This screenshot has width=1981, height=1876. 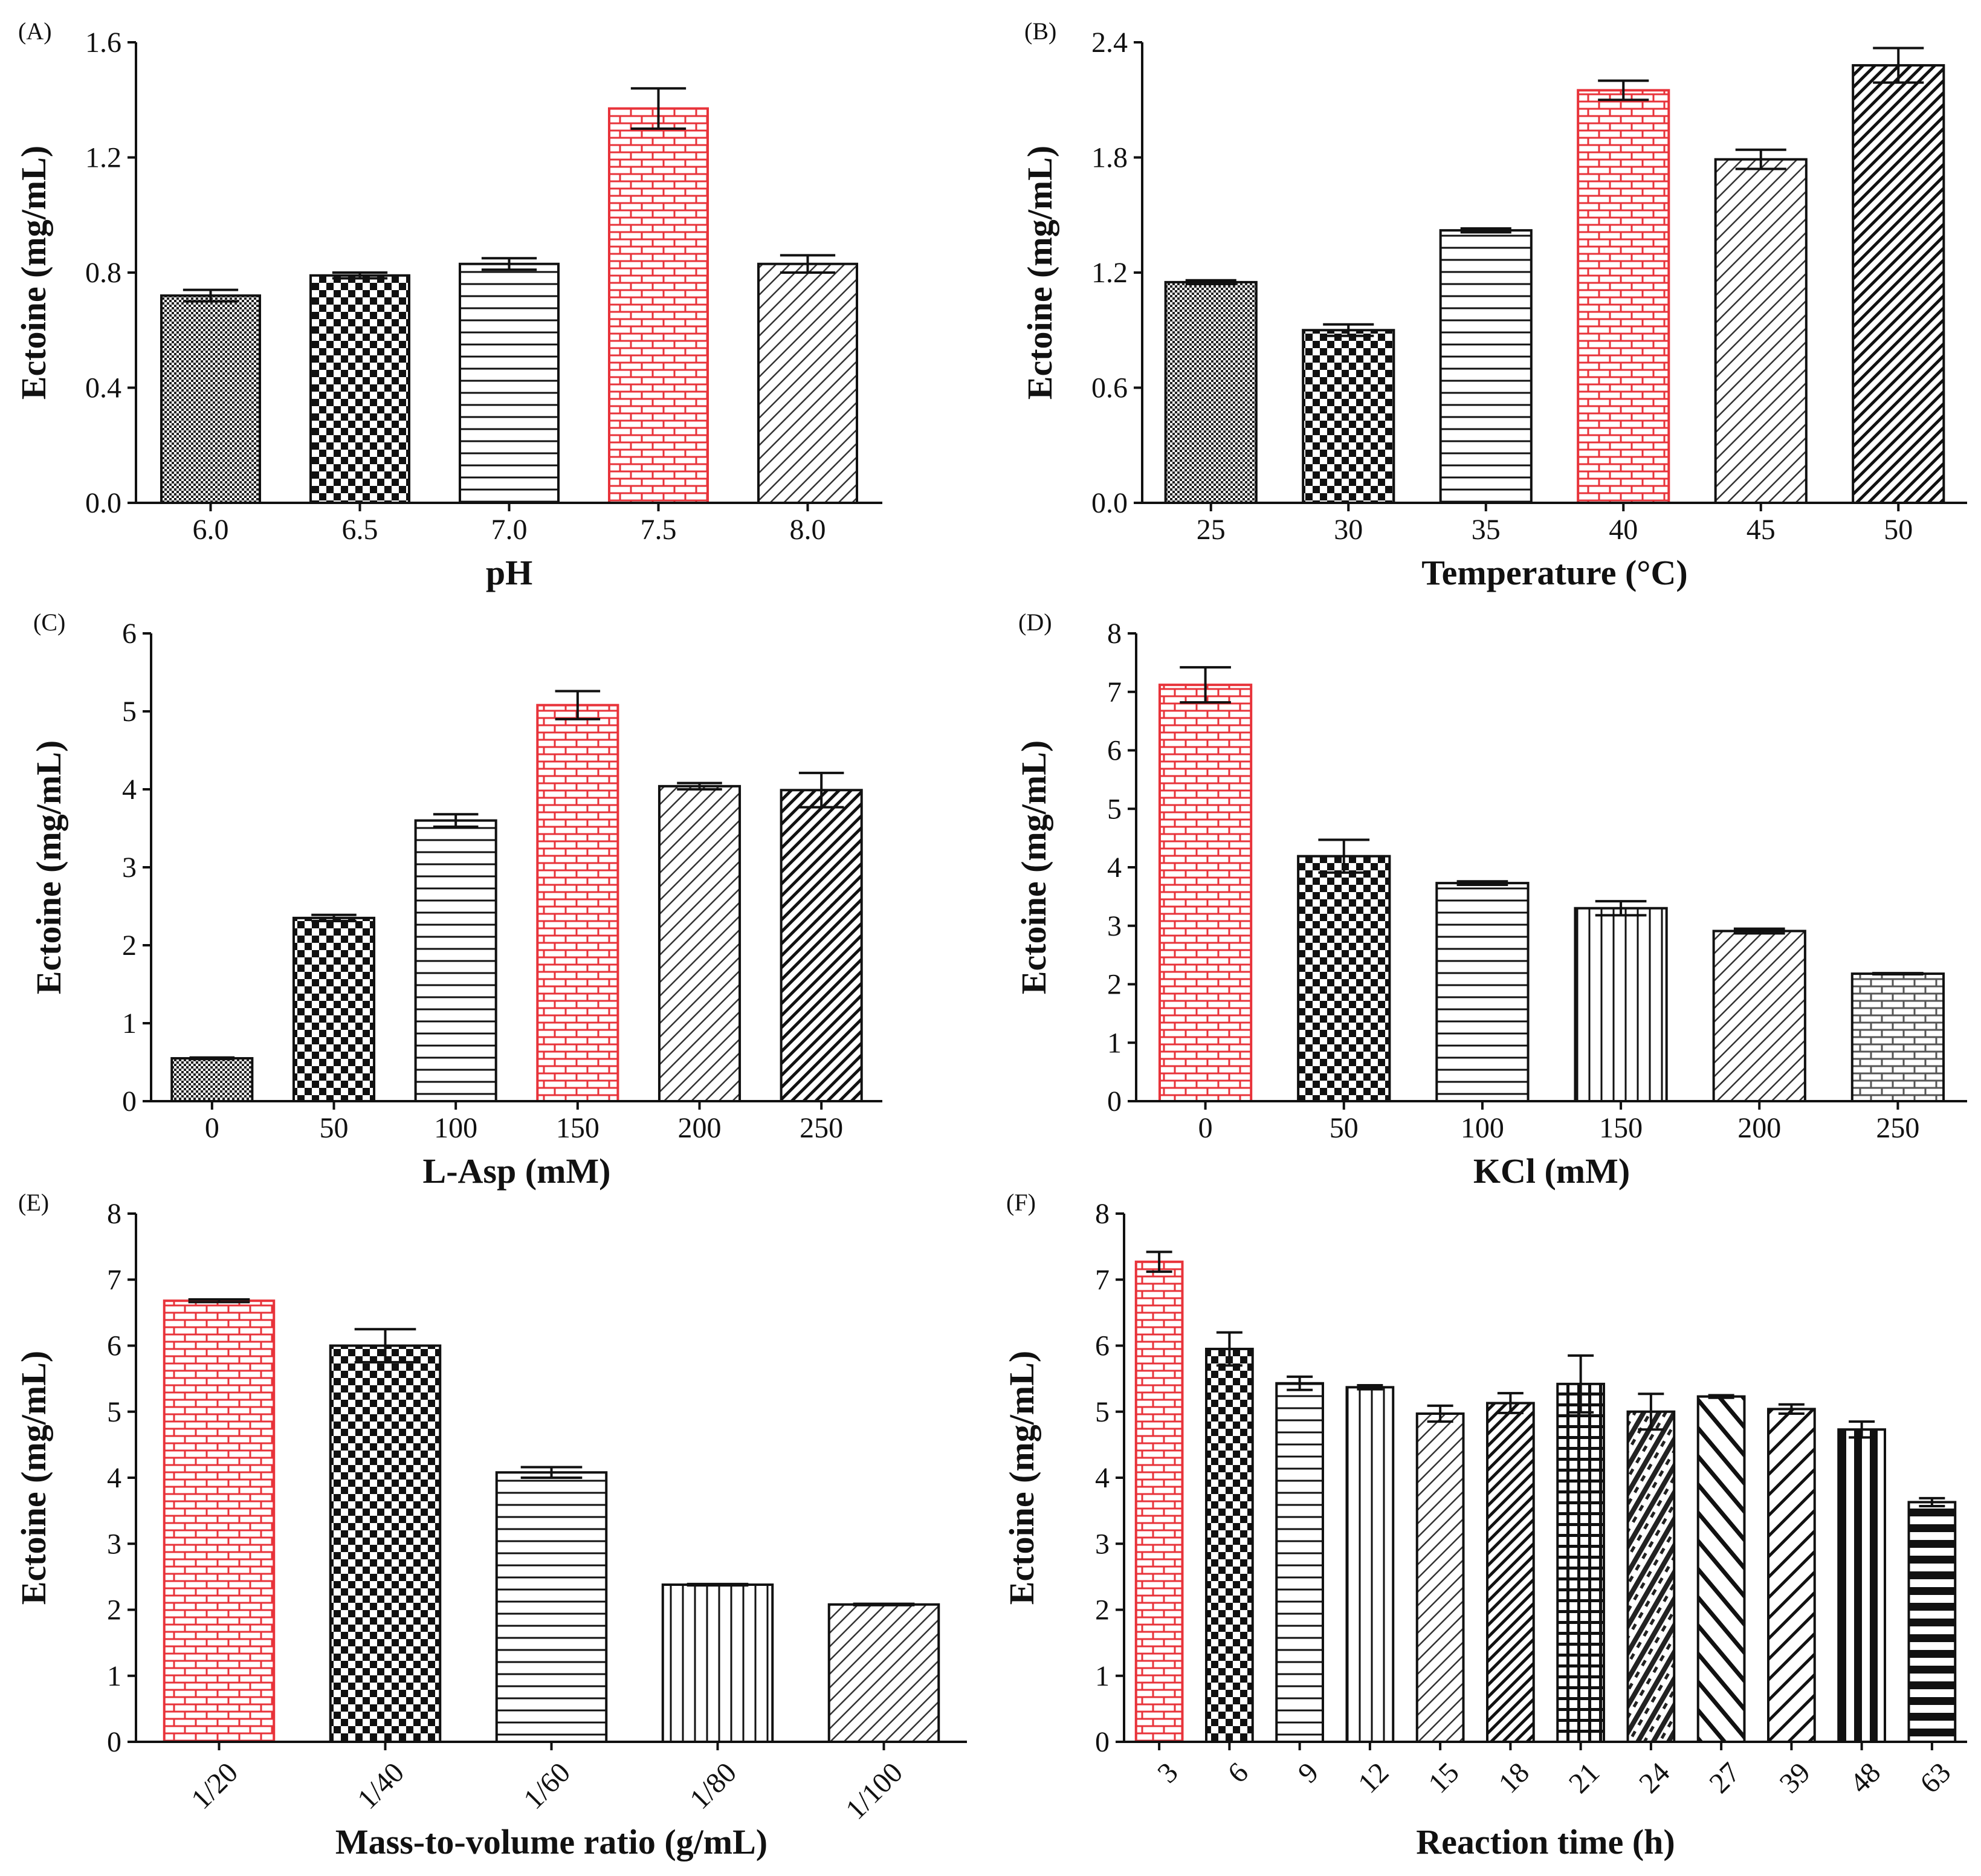 I want to click on x-tick-label: 39, so click(x=1795, y=1777).